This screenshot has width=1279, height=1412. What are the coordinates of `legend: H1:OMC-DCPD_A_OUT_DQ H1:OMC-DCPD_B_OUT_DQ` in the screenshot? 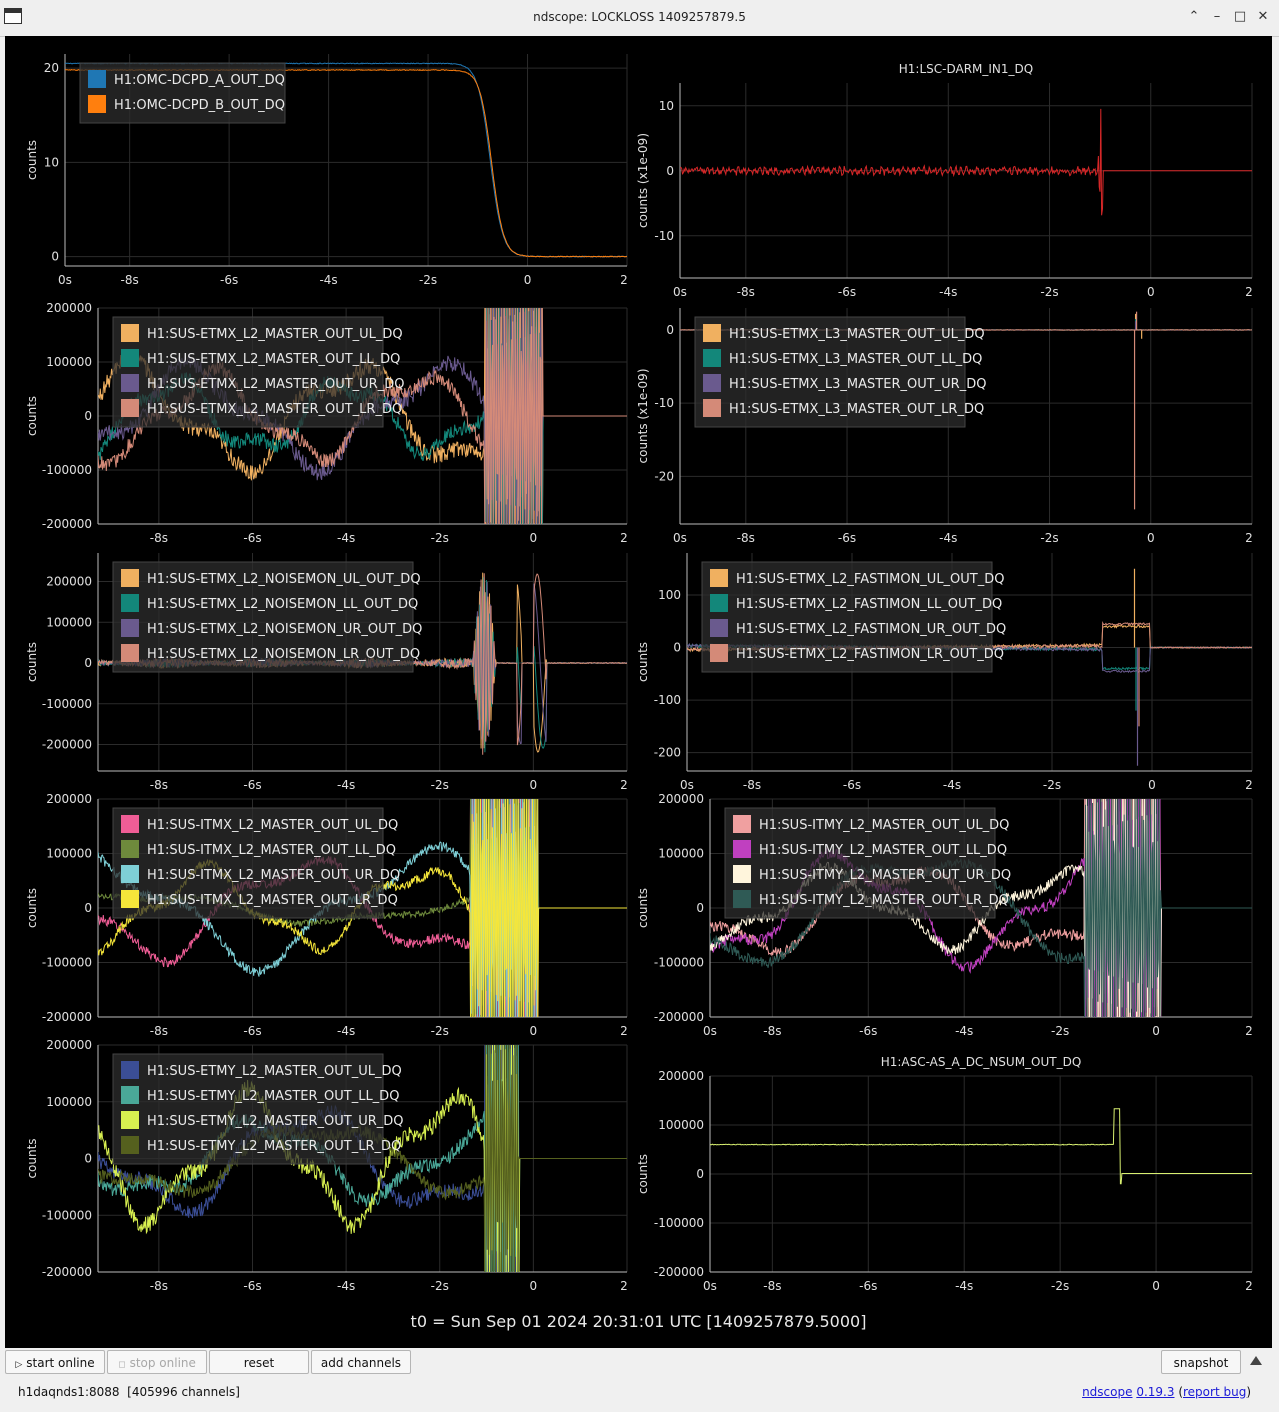 It's located at (182, 93).